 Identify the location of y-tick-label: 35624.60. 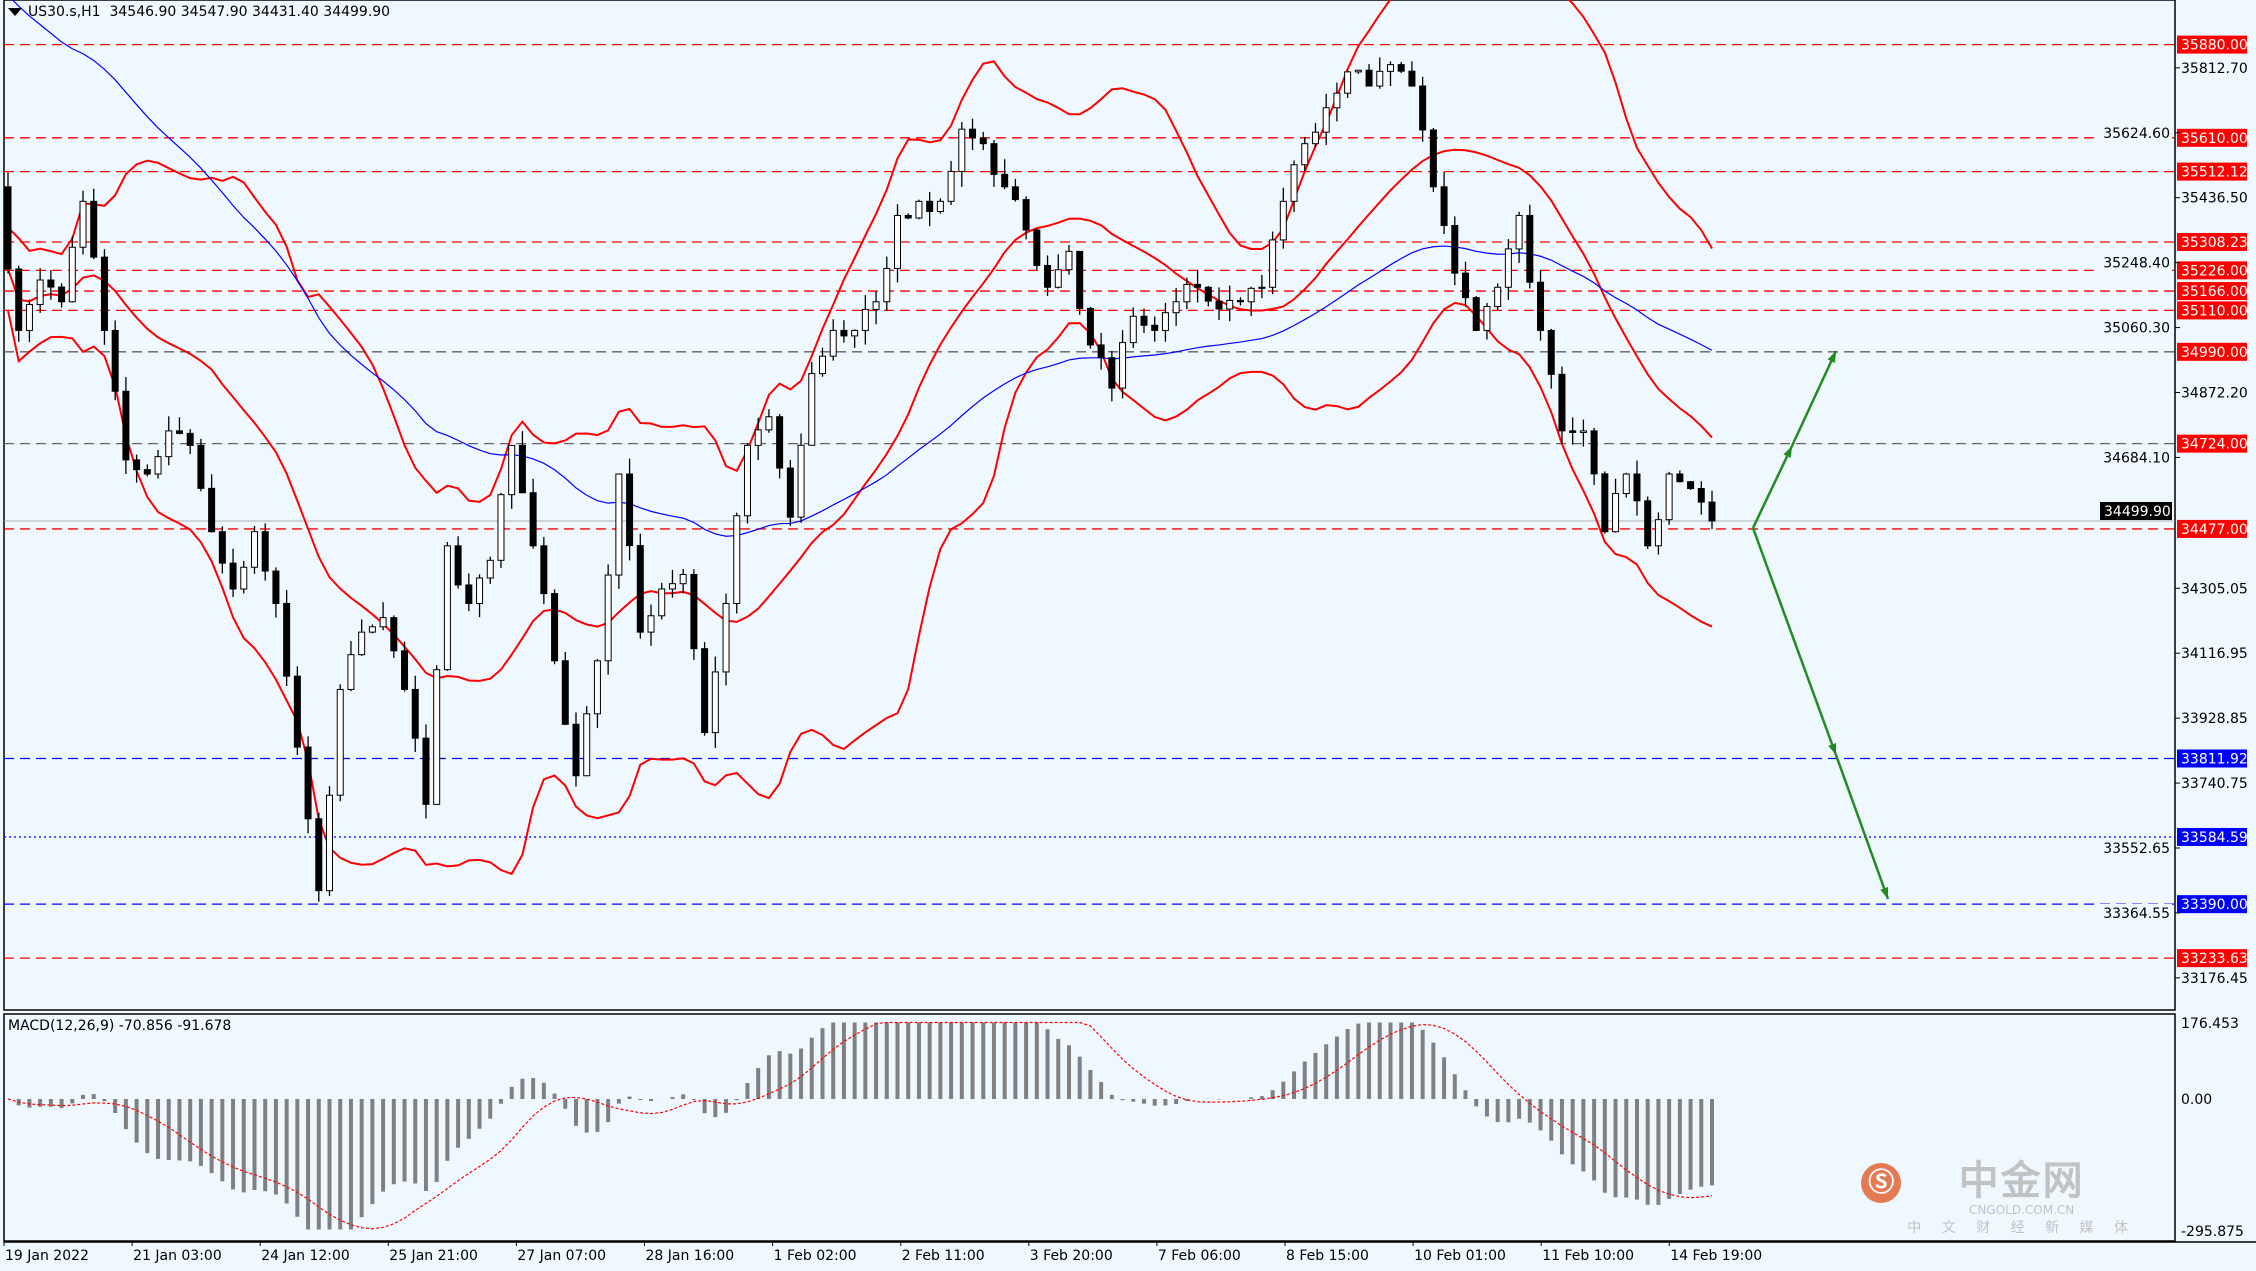
(2136, 134).